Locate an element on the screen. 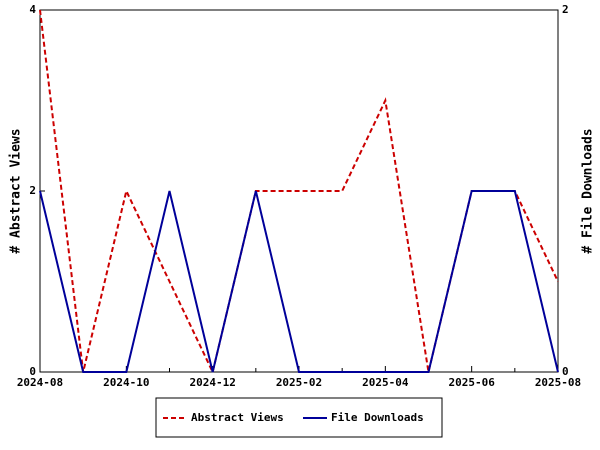 Image resolution: width=600 pixels, height=450 pixels. x-tick-label: 2024-12 is located at coordinates (212, 382).